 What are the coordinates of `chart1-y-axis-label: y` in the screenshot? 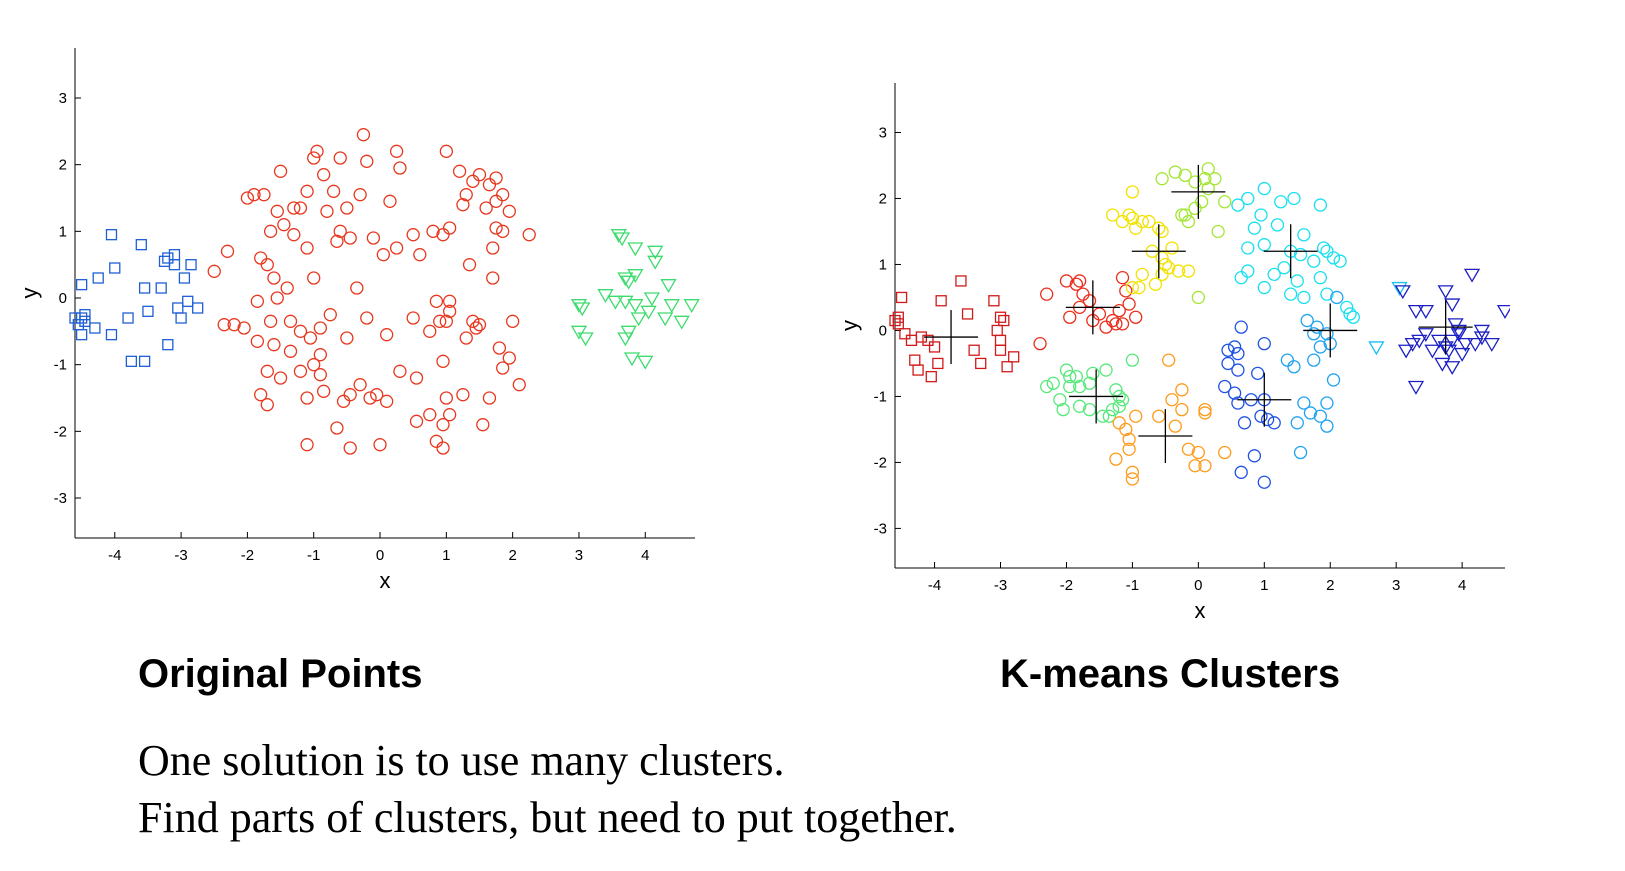 It's located at (849, 325).